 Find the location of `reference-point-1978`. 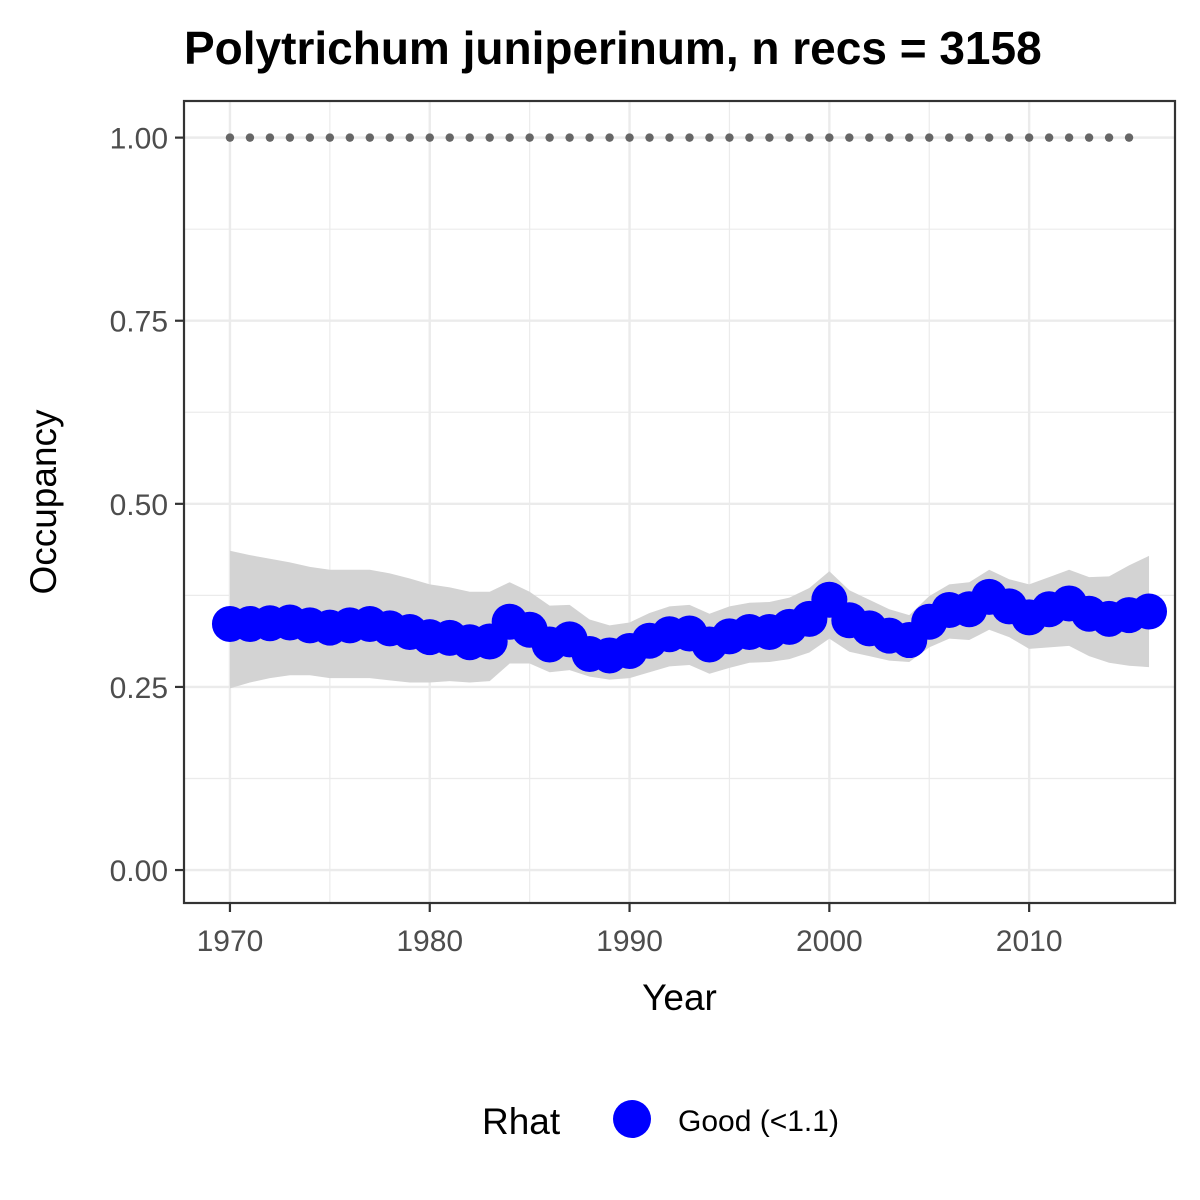

reference-point-1978 is located at coordinates (389, 137).